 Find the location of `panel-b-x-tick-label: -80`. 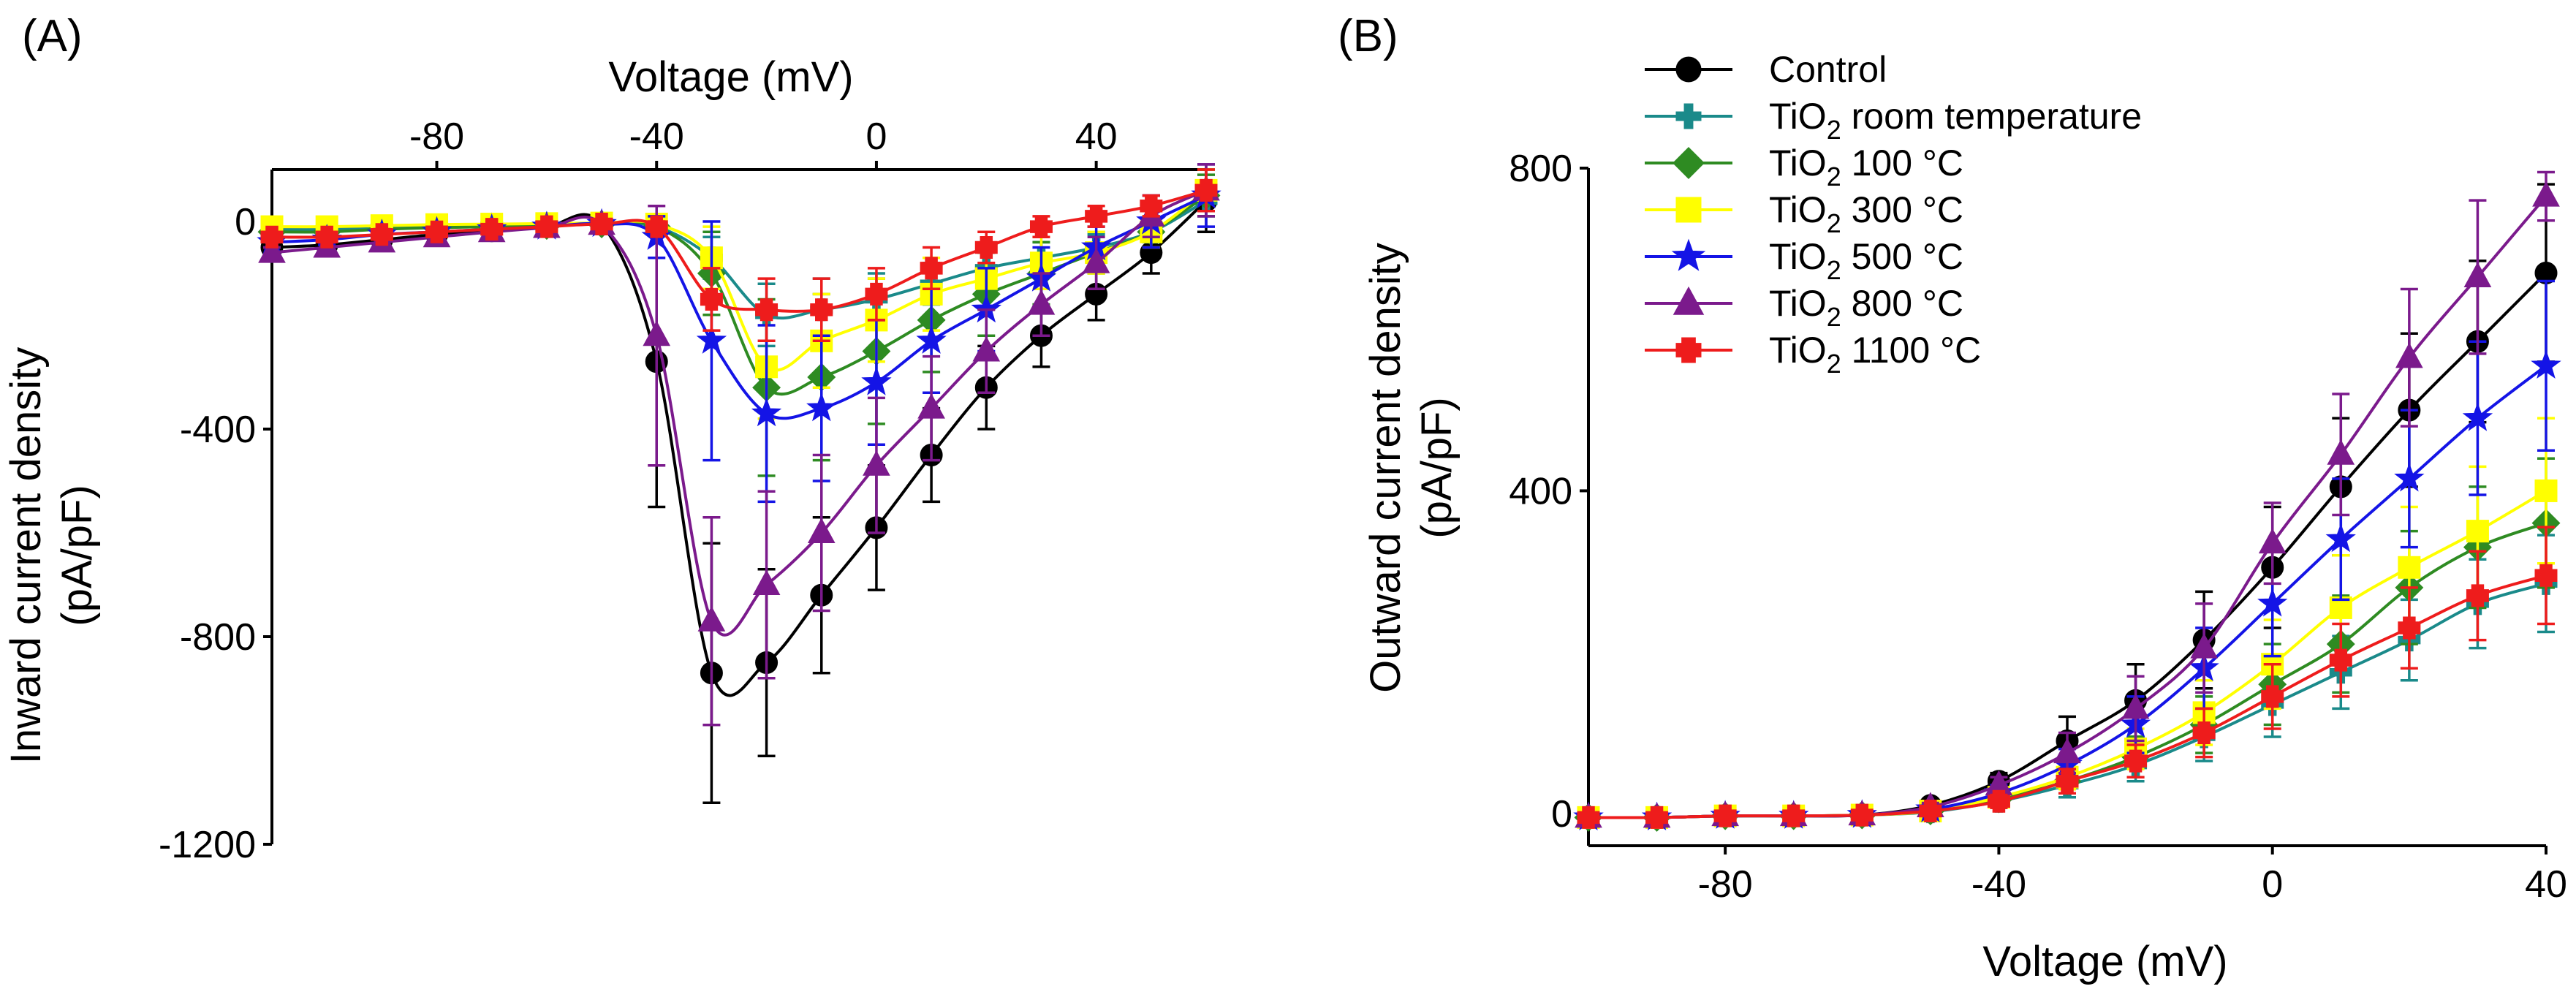

panel-b-x-tick-label: -80 is located at coordinates (1725, 884).